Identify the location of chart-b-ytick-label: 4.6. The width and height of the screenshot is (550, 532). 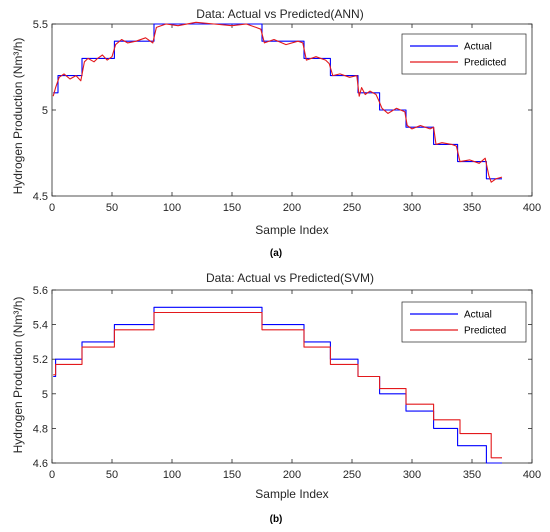
(40, 464).